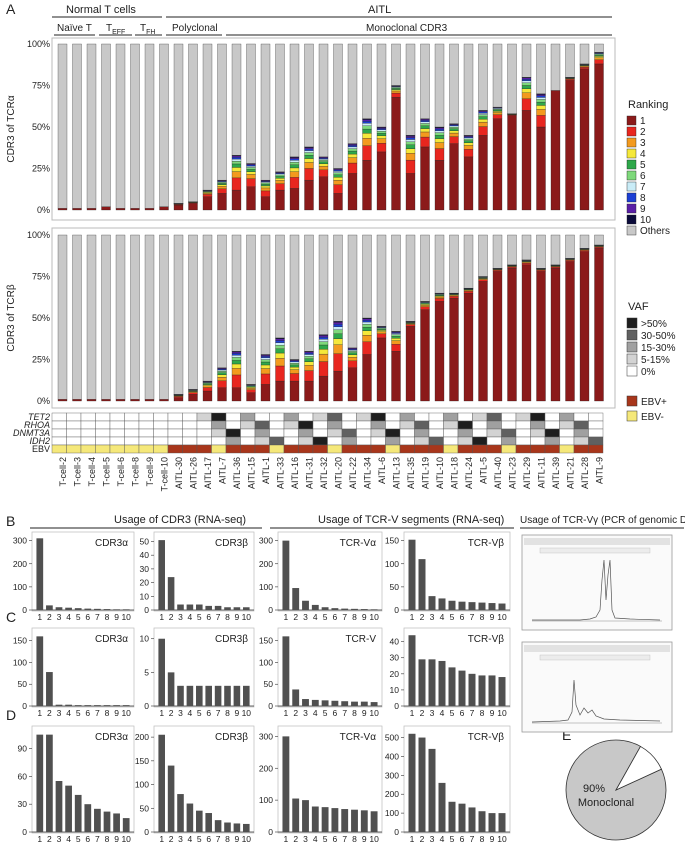 The image size is (685, 858). I want to click on panel-label-d: D, so click(11, 715).